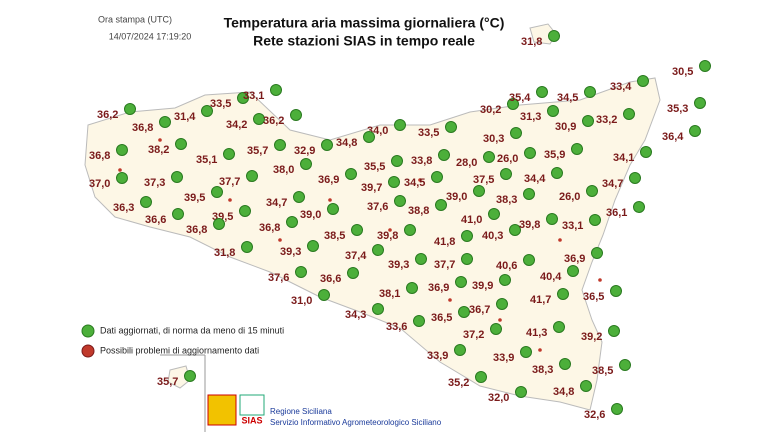 This screenshot has height=432, width=768. Describe the element at coordinates (194, 198) in the screenshot. I see `station-value: 39,5` at that location.